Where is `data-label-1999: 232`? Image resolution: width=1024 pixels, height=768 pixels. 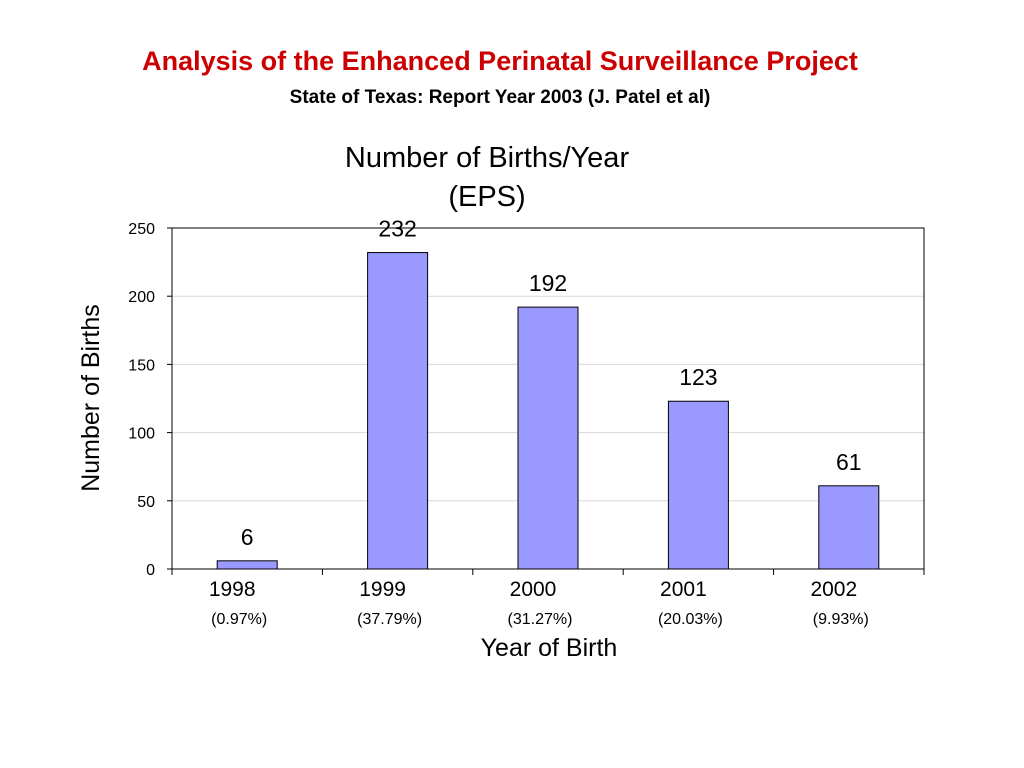
data-label-1999: 232 is located at coordinates (397, 229).